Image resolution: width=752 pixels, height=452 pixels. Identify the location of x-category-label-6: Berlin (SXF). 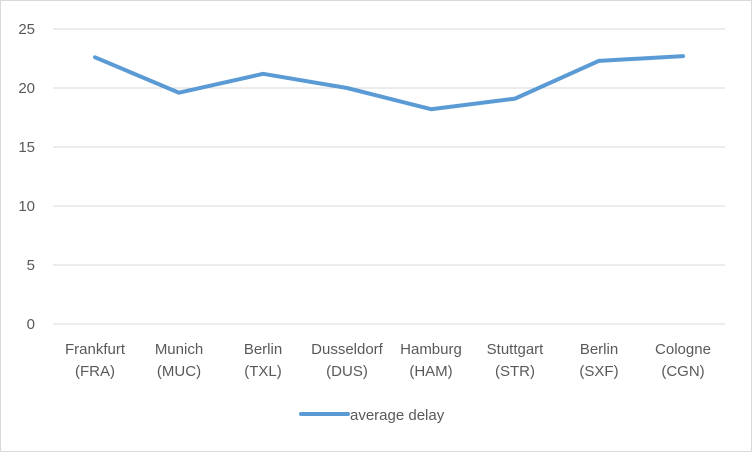
(598, 360).